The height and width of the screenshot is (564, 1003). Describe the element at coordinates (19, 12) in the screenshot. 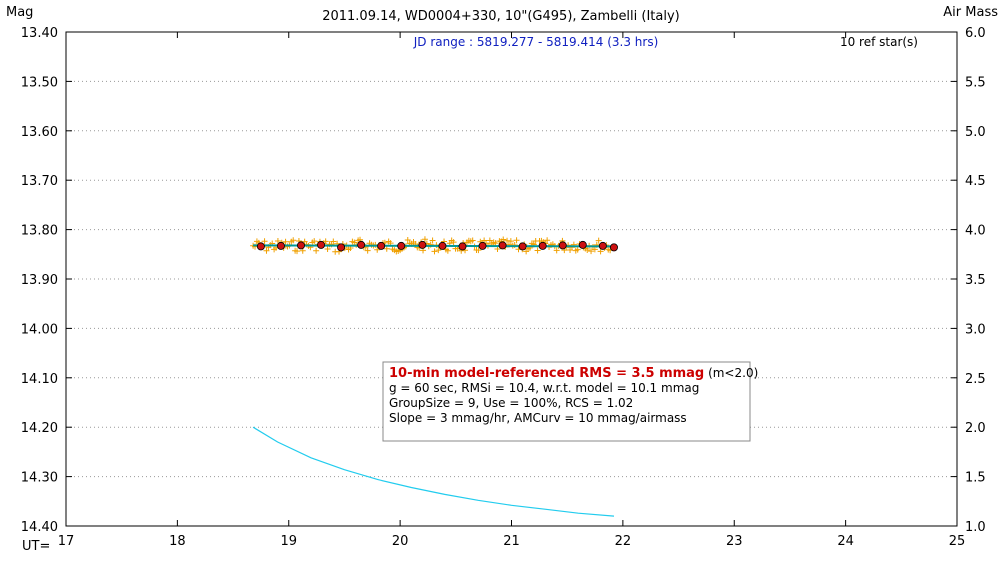

I see `left-axis-label: Mag` at that location.